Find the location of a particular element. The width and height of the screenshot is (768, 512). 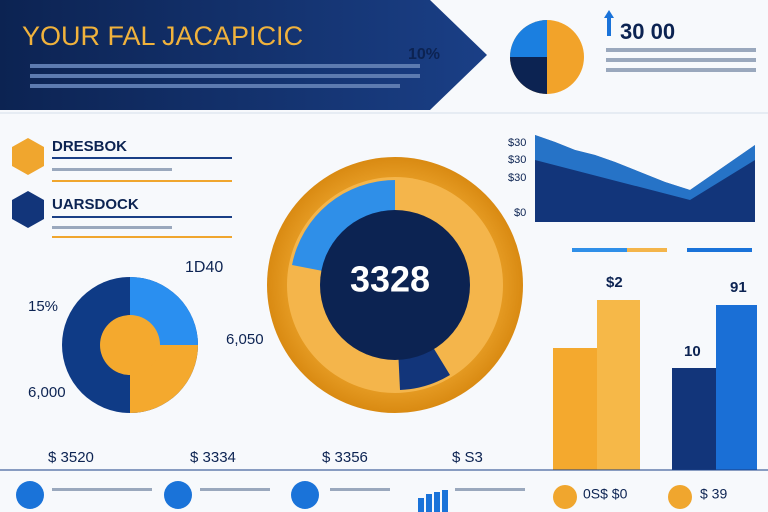

bar-chart is located at coordinates (655, 385).